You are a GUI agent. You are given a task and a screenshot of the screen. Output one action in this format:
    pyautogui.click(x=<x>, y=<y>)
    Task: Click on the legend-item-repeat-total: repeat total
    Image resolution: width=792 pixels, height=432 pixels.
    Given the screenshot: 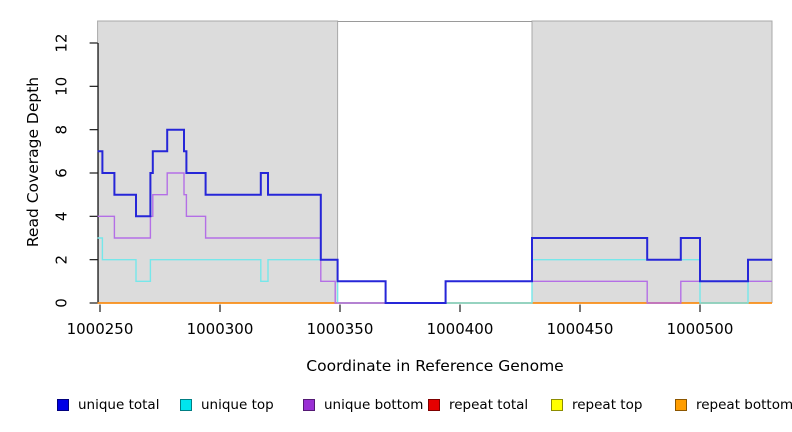 What is the action you would take?
    pyautogui.click(x=478, y=405)
    